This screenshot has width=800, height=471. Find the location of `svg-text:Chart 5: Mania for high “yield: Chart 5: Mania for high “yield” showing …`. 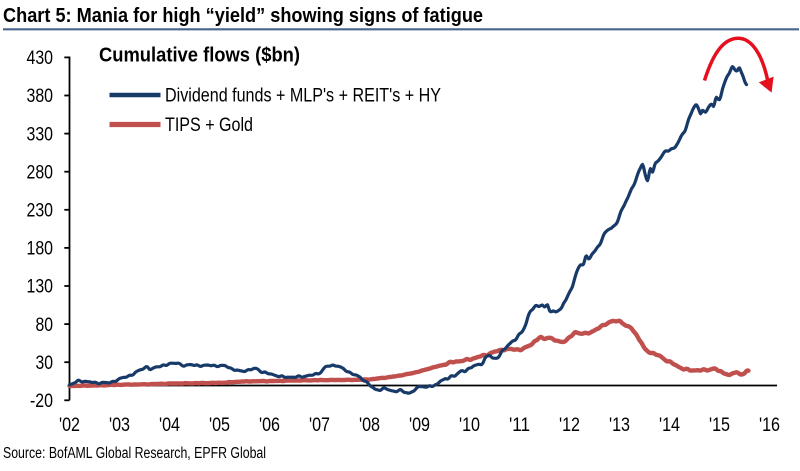

svg-text:Chart 5: Mania for high “yield: Chart 5: Mania for high “yield” showing … is located at coordinates (243, 15).